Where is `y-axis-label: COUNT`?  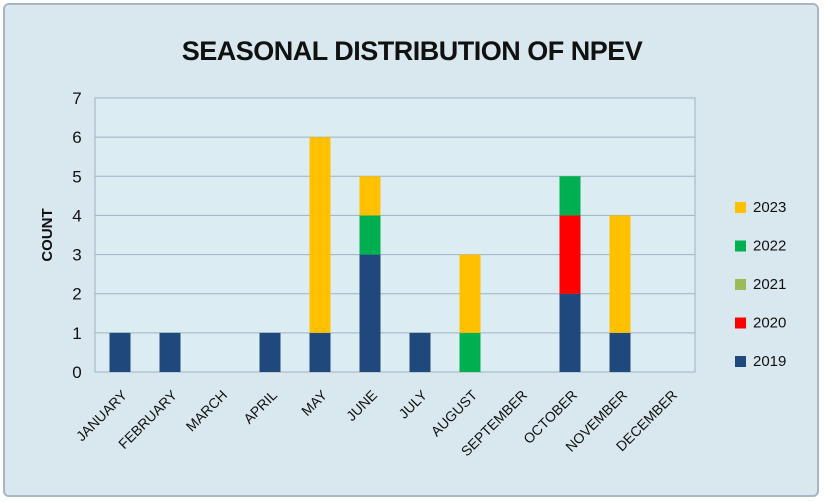 y-axis-label: COUNT is located at coordinates (47, 234).